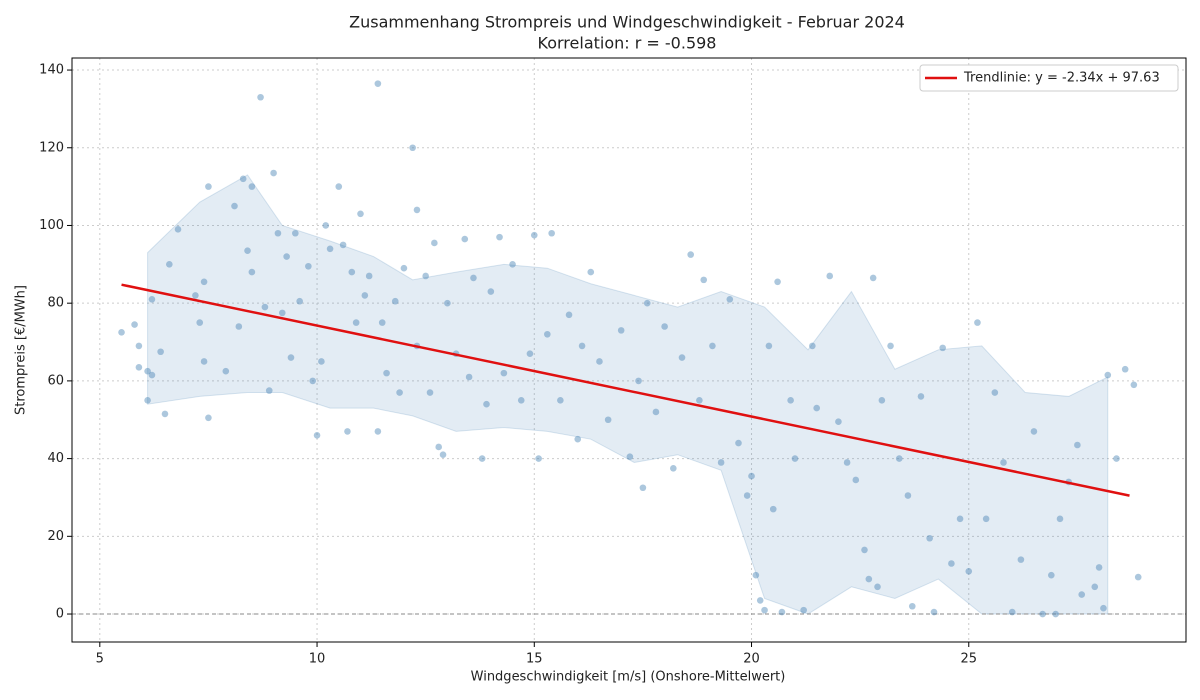 The width and height of the screenshot is (1200, 700). What do you see at coordinates (55, 458) in the screenshot?
I see `y-tick-label: 40` at bounding box center [55, 458].